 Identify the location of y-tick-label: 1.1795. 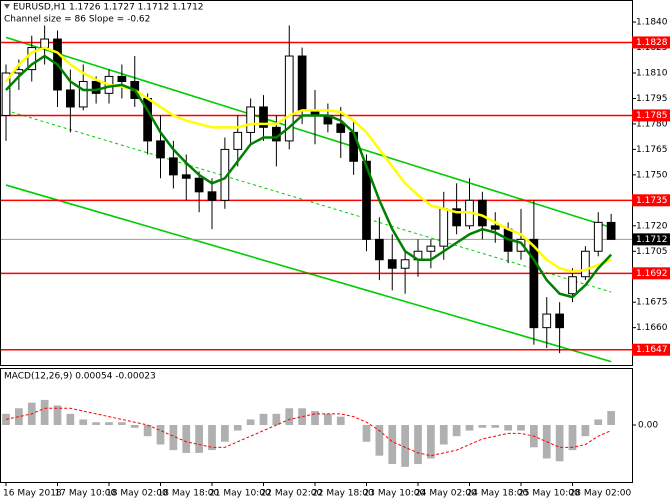
(652, 99).